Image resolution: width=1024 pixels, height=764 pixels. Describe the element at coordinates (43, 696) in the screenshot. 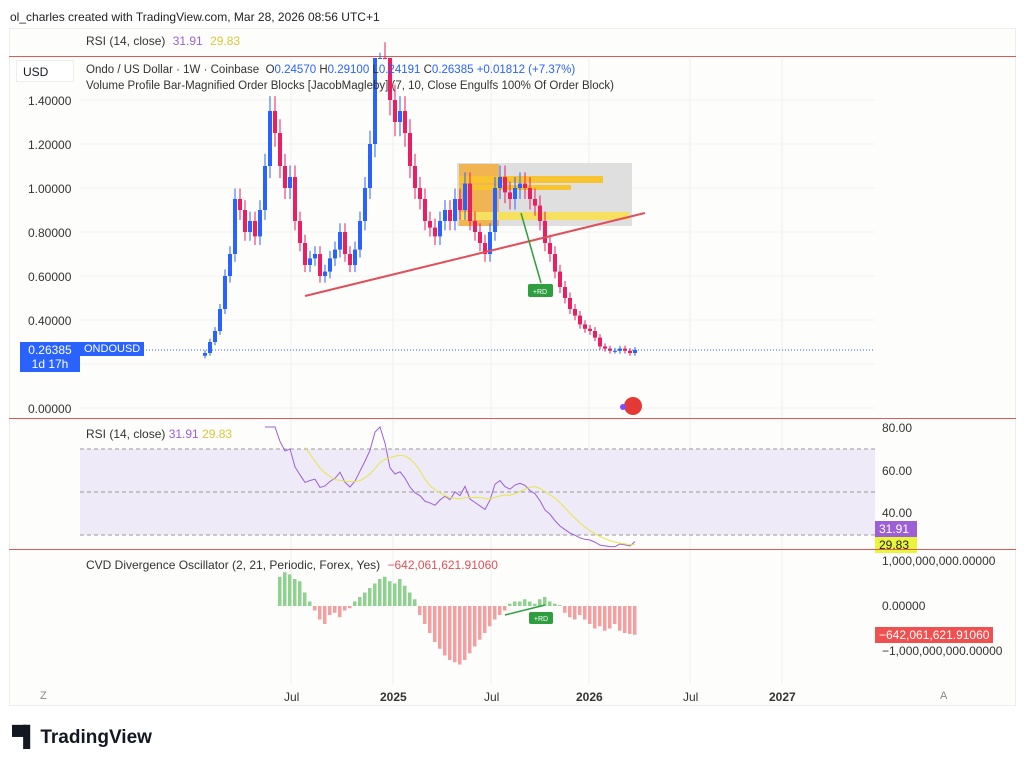

I see `zoom-reset-button: Z` at that location.